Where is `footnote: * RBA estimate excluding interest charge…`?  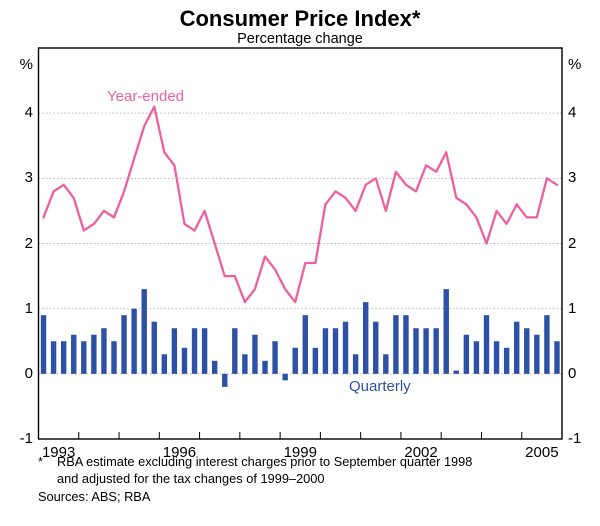
footnote: * RBA estimate excluding interest charge… is located at coordinates (308, 470).